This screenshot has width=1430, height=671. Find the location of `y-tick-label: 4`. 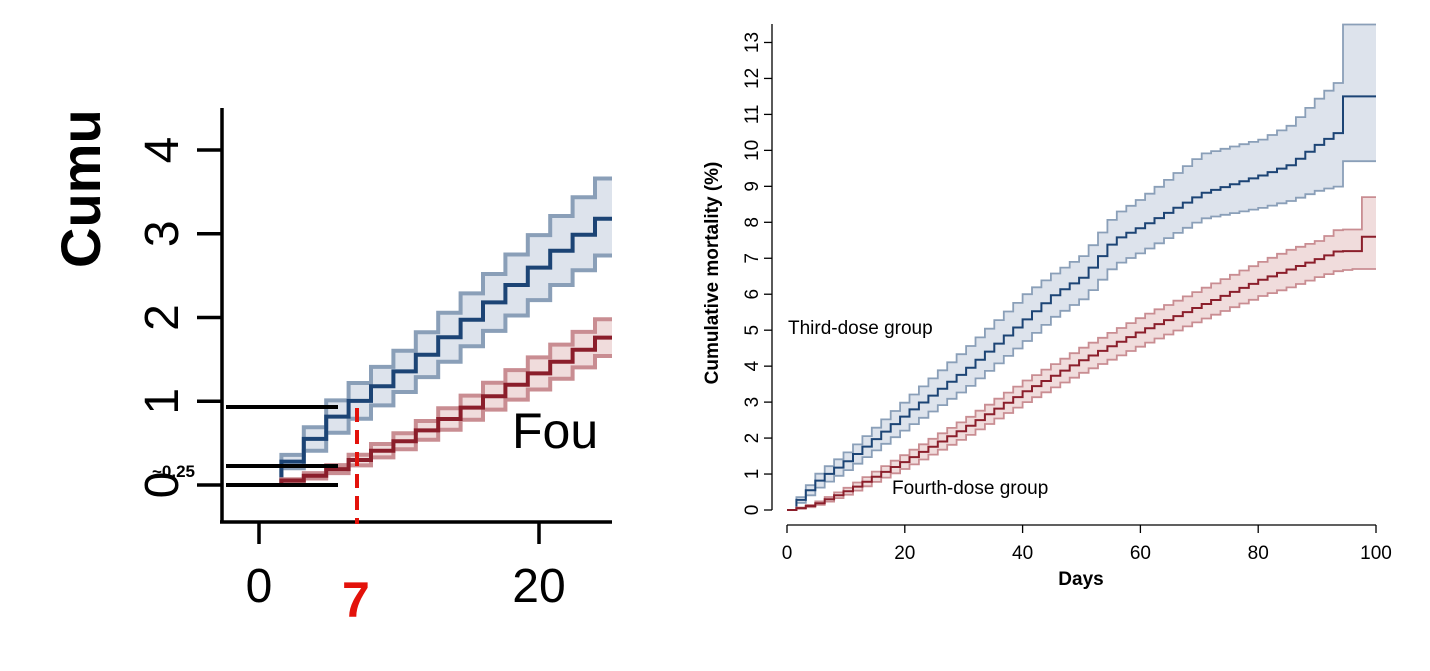

y-tick-label: 4 is located at coordinates (752, 365).